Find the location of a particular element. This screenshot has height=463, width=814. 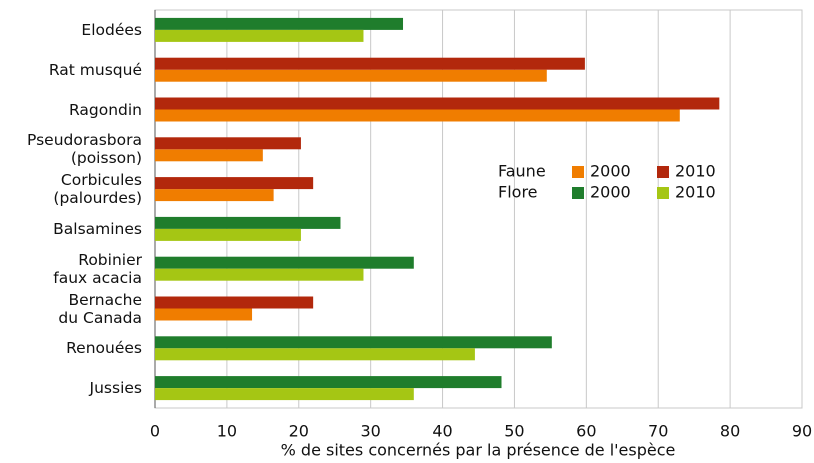

x-tick-label: 90 is located at coordinates (802, 431).